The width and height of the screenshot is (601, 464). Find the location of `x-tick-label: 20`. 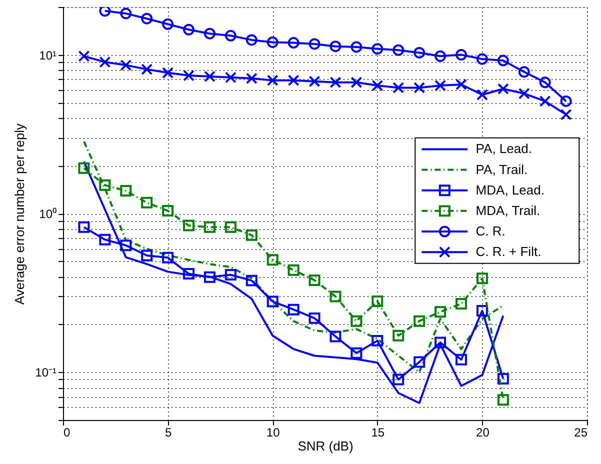

x-tick-label: 20 is located at coordinates (483, 433).